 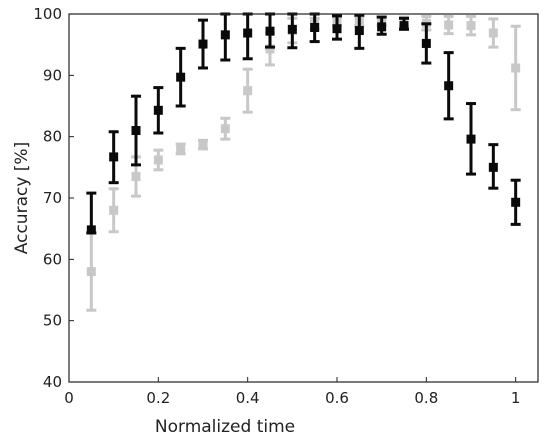 What do you see at coordinates (516, 398) in the screenshot?
I see `x-tick-label: 1` at bounding box center [516, 398].